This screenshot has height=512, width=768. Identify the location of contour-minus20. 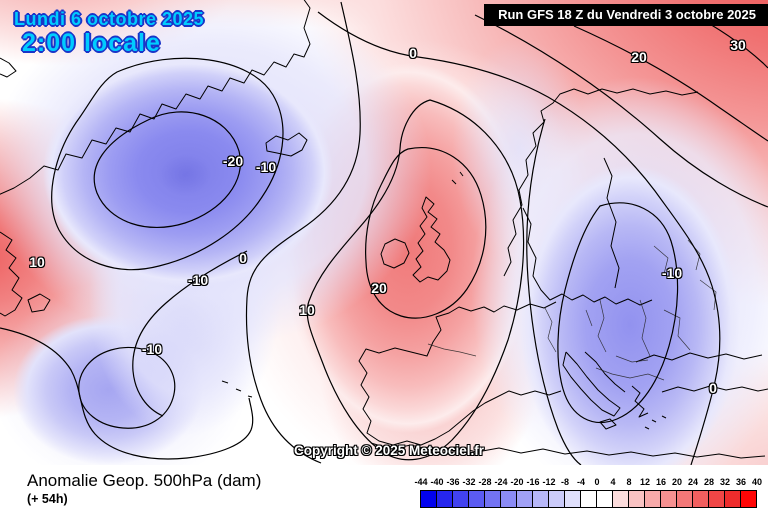
(167, 170).